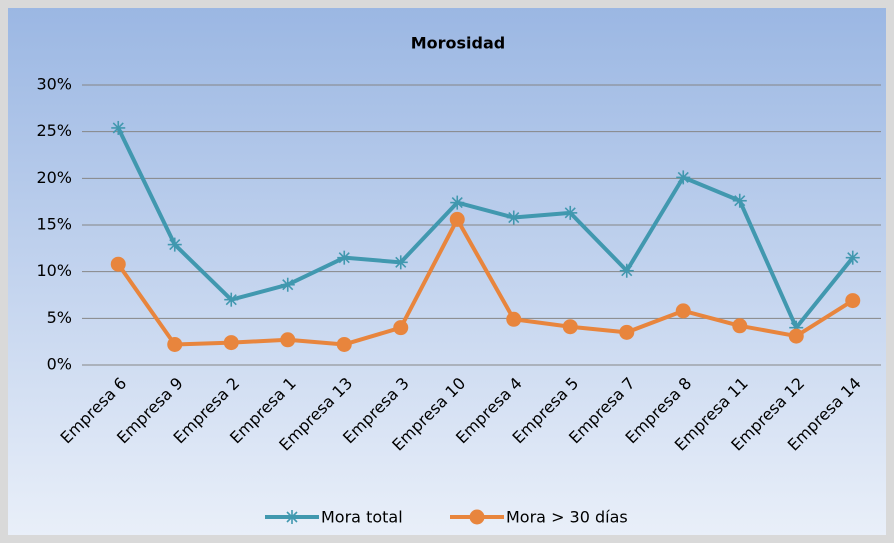 This screenshot has height=543, width=894. Describe the element at coordinates (54, 177) in the screenshot. I see `y-tick-label: 20%` at that location.